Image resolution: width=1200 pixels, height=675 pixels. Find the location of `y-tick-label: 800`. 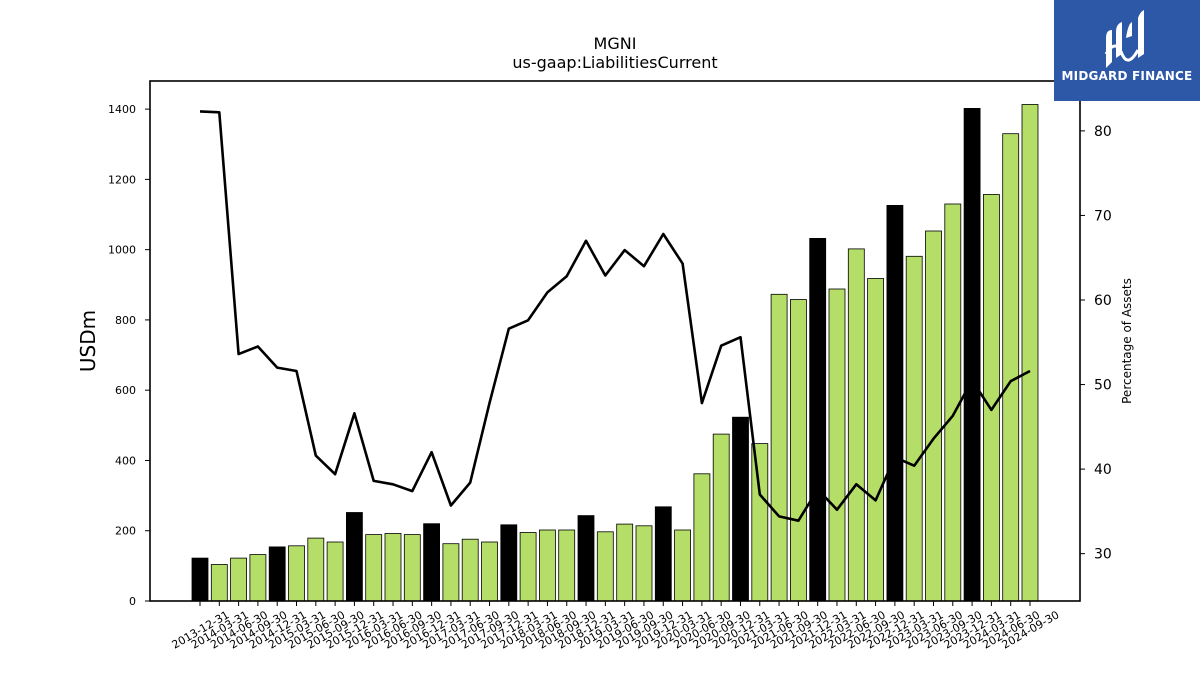

y-tick-label: 800 is located at coordinates (125, 320).